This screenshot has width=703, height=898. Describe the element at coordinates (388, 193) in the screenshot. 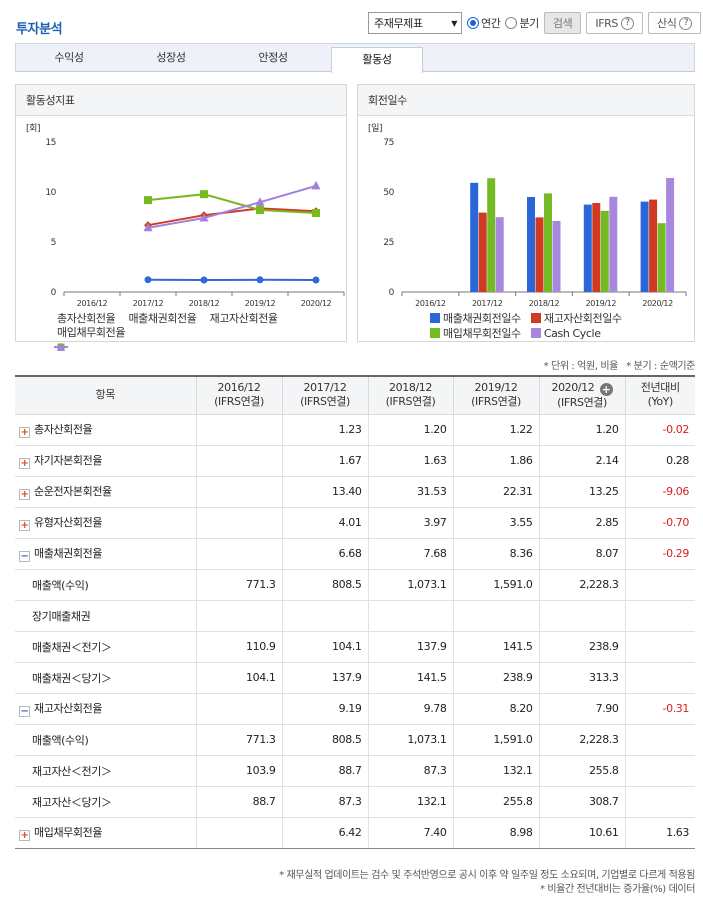

I see `y-tick-label: 50` at that location.